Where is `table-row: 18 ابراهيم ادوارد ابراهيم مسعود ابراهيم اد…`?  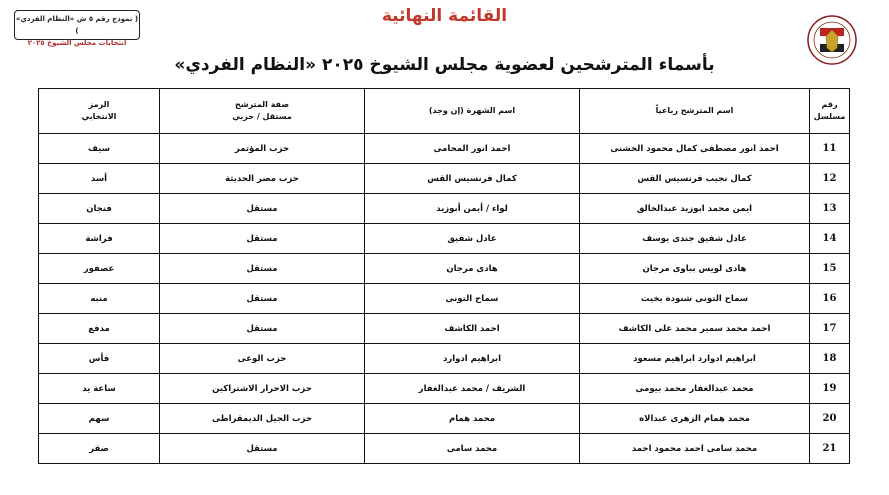
table-row: 18 ابراهيم ادوارد ابراهيم مسعود ابراهيم اد… is located at coordinates (444, 358).